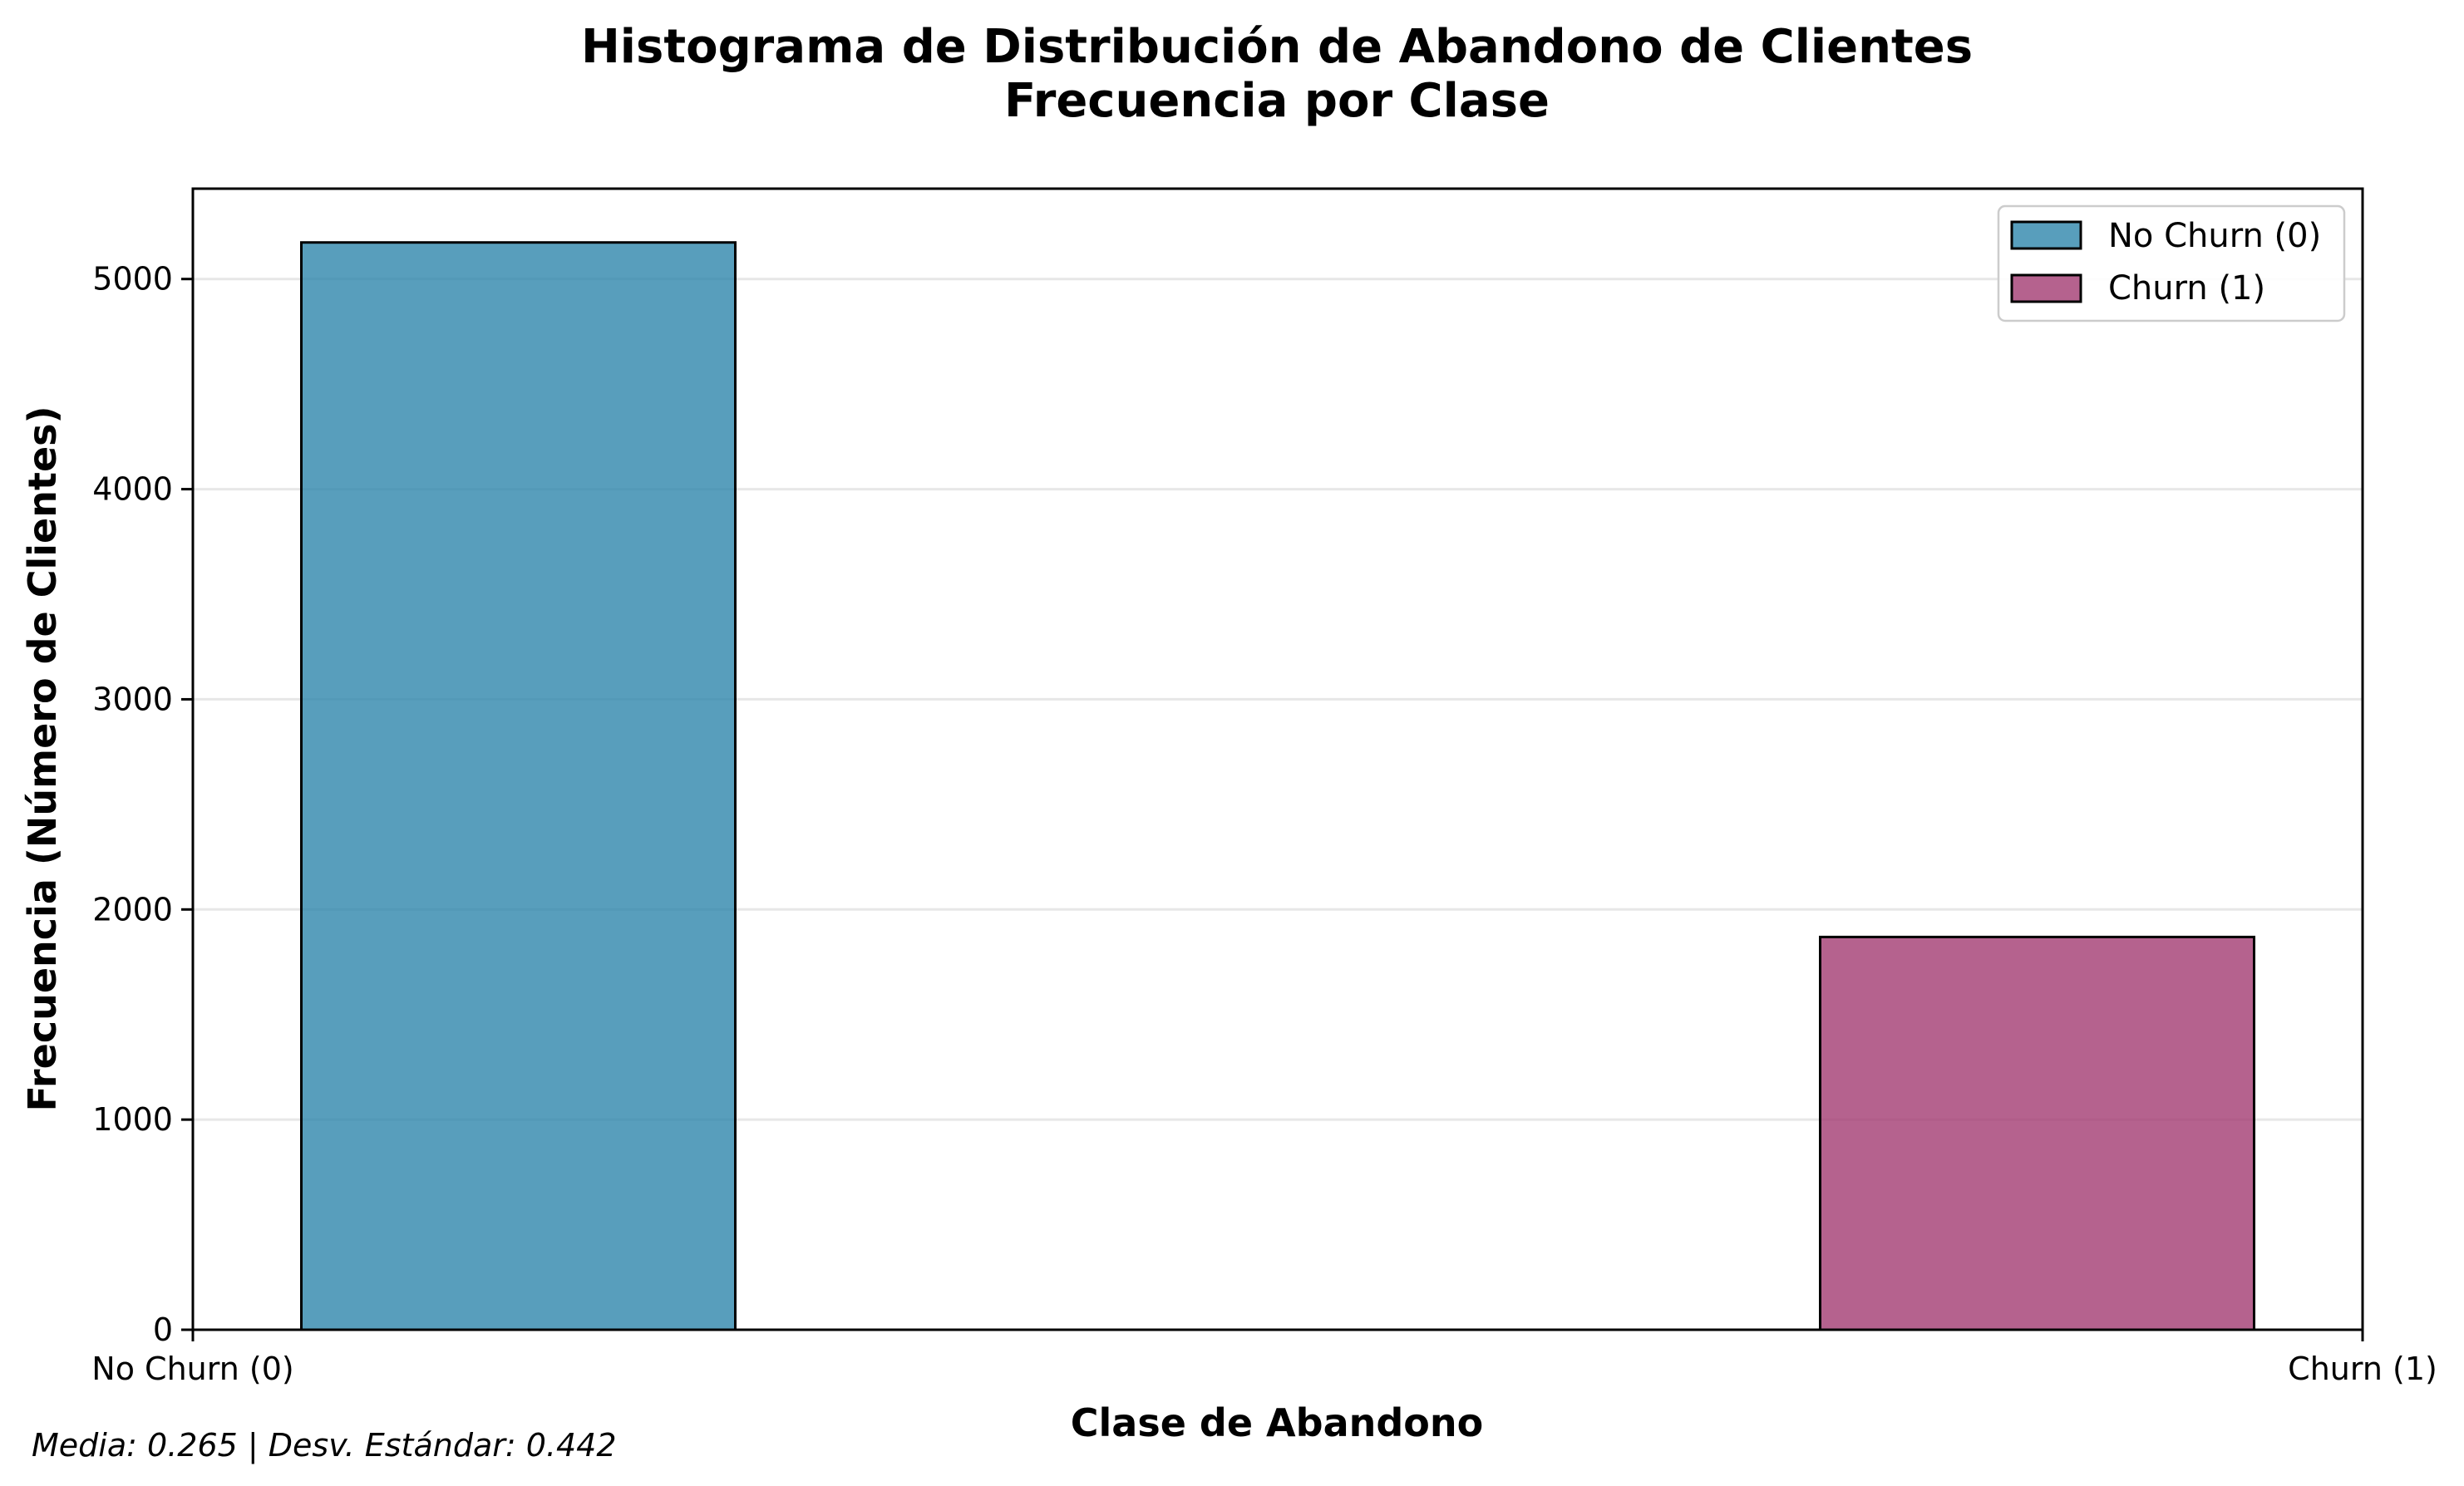 This screenshot has width=2464, height=1486. Describe the element at coordinates (1264, 1358) in the screenshot. I see `x-axis-ticks: No Churn (0) Churn (1)` at that location.